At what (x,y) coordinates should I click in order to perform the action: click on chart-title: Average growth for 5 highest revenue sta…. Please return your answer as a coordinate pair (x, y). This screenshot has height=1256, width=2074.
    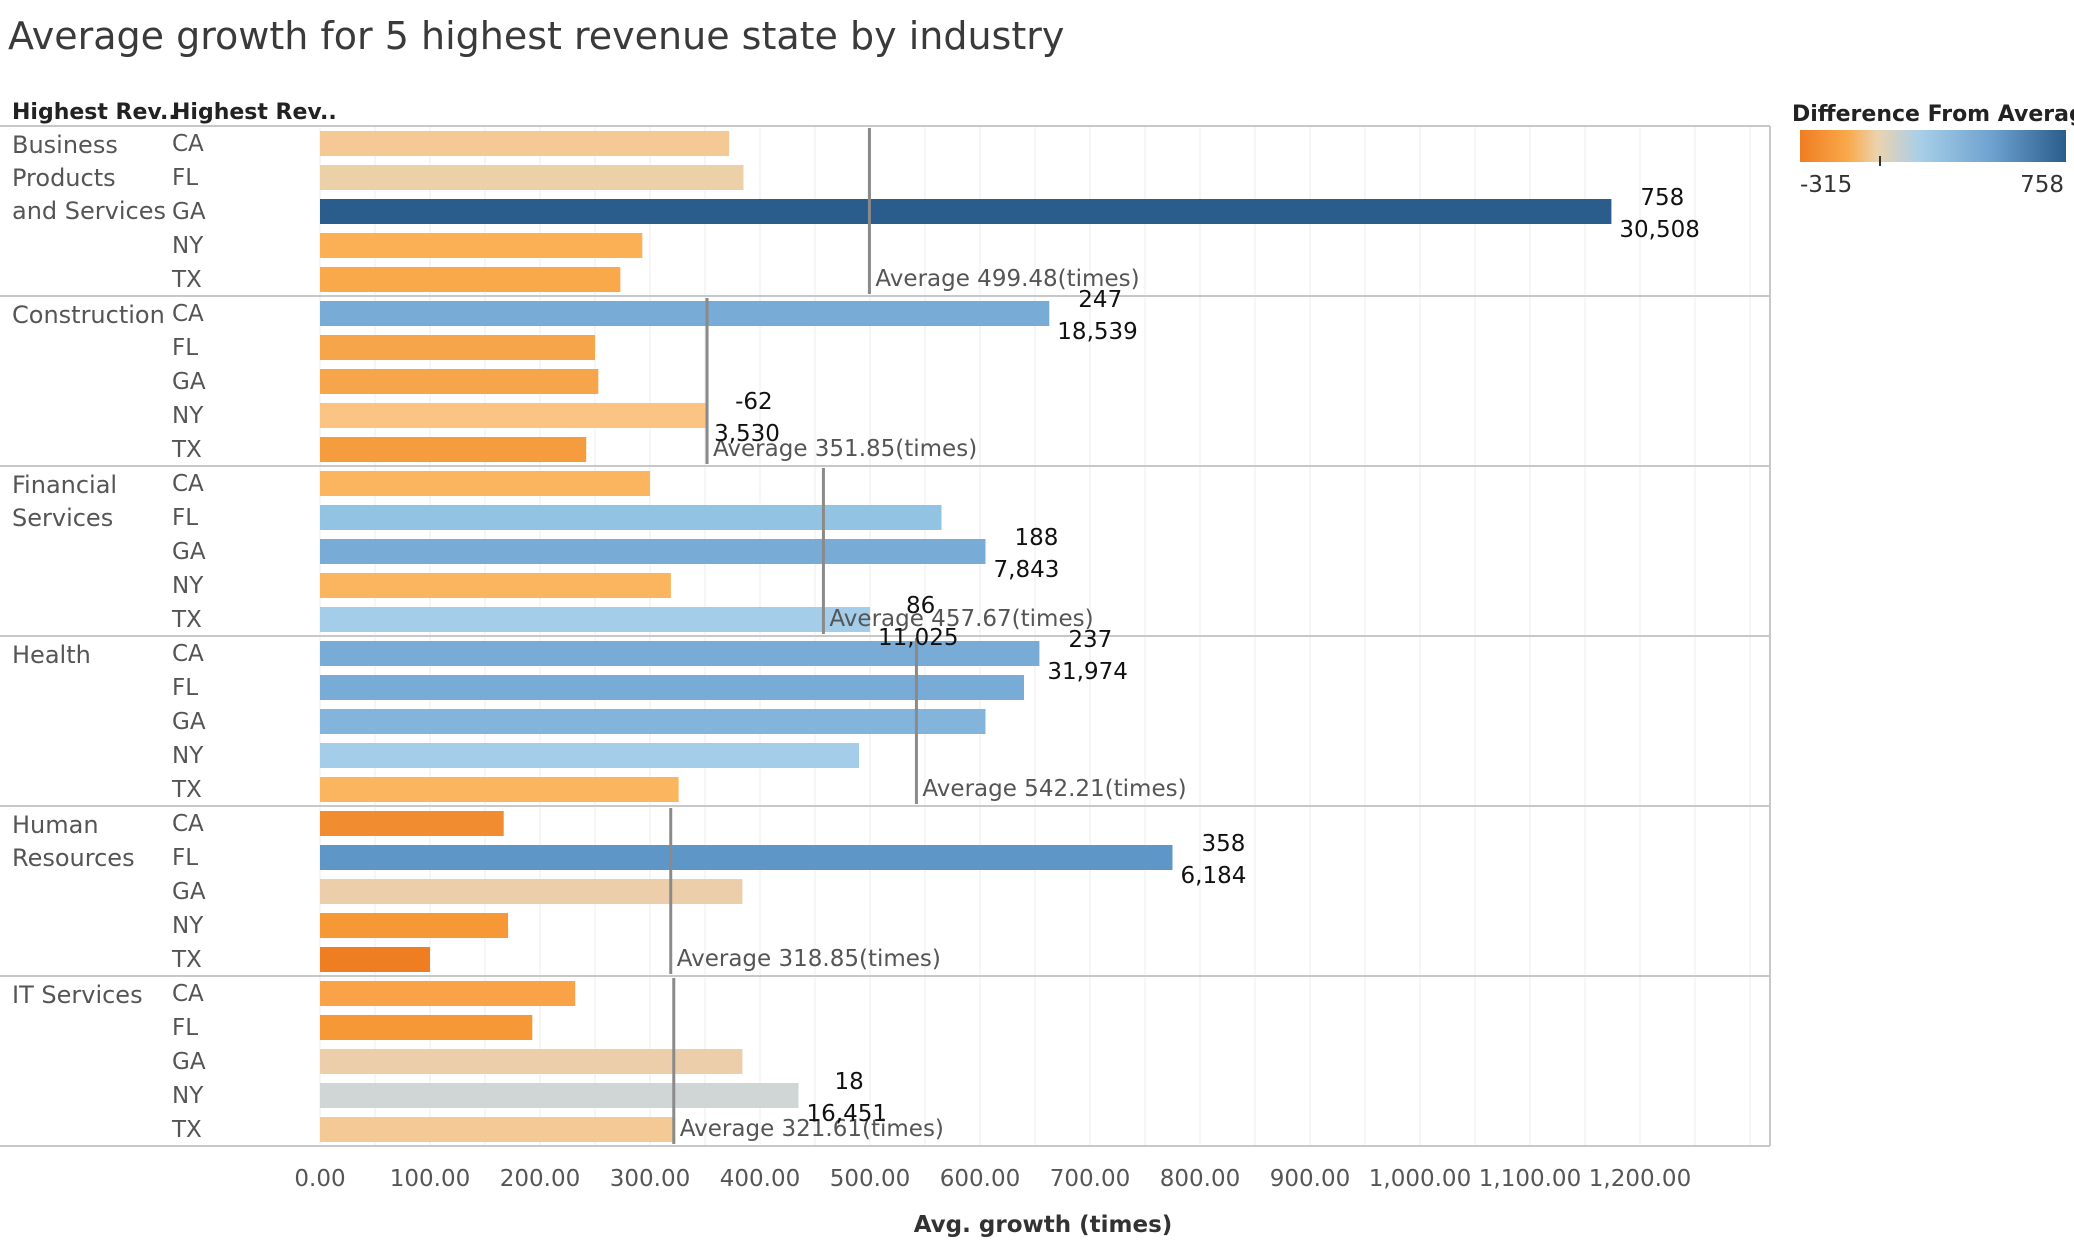
    Looking at the image, I should click on (536, 36).